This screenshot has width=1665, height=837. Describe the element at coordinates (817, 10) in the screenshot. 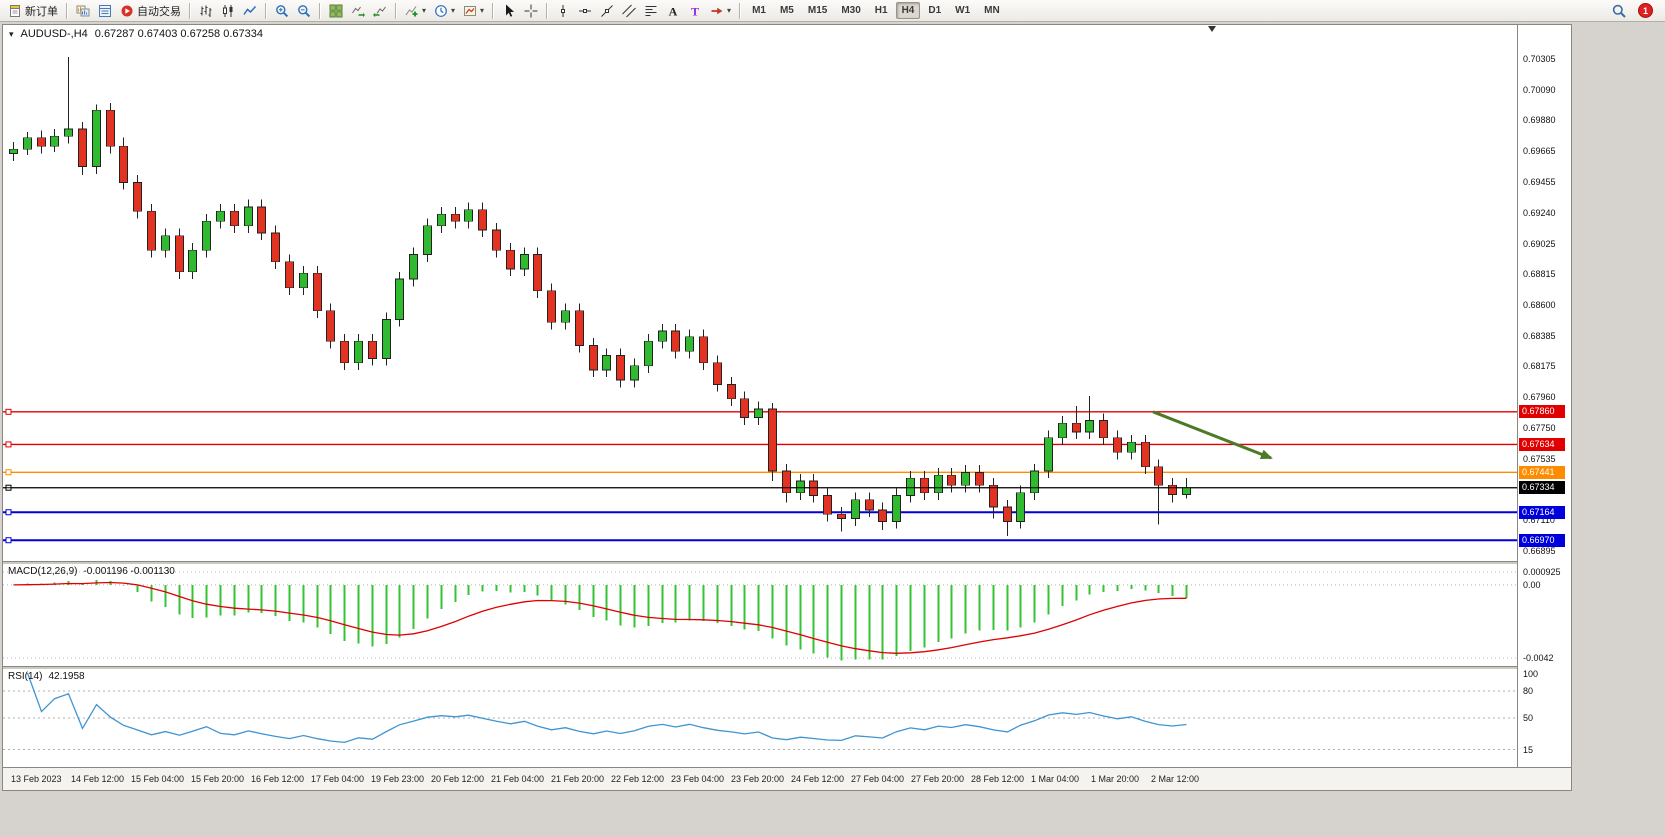

I see `timeframe-m15-button: M15` at that location.